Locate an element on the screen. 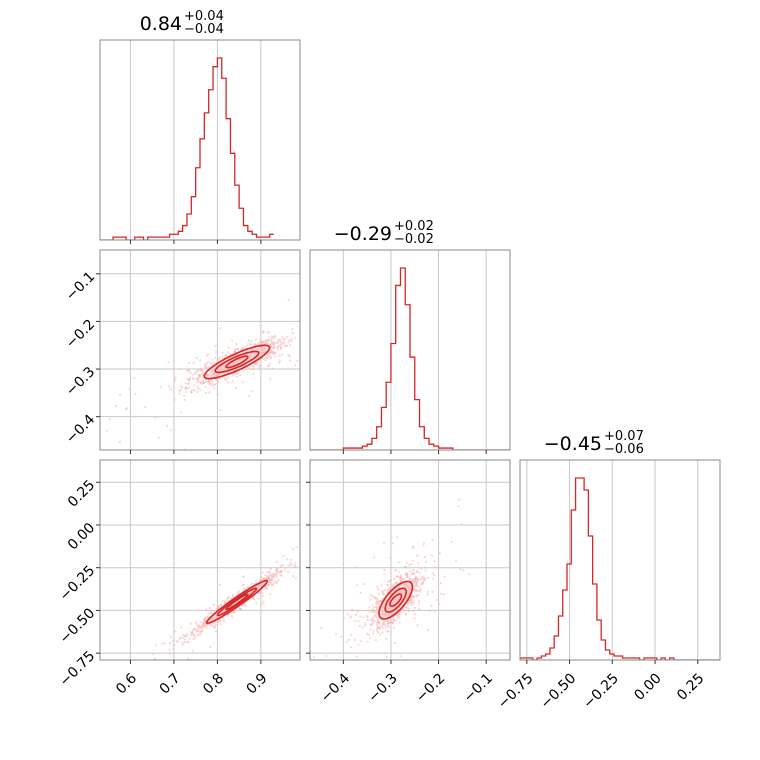  title-upper-error: +0.07 is located at coordinates (624, 436).